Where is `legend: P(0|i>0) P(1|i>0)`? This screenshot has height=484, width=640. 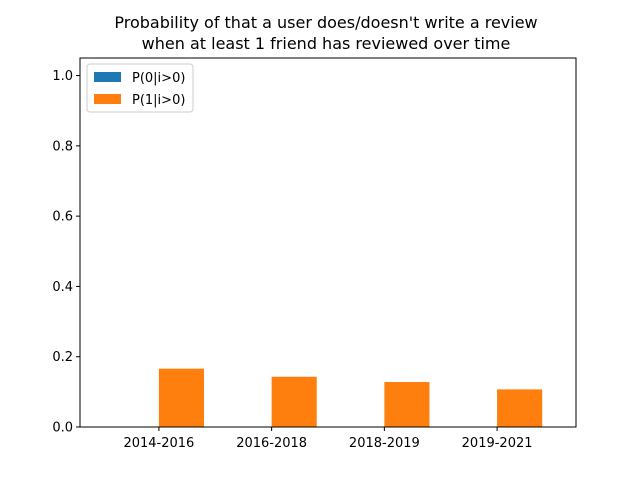
legend: P(0|i>0) P(1|i>0) is located at coordinates (140, 88).